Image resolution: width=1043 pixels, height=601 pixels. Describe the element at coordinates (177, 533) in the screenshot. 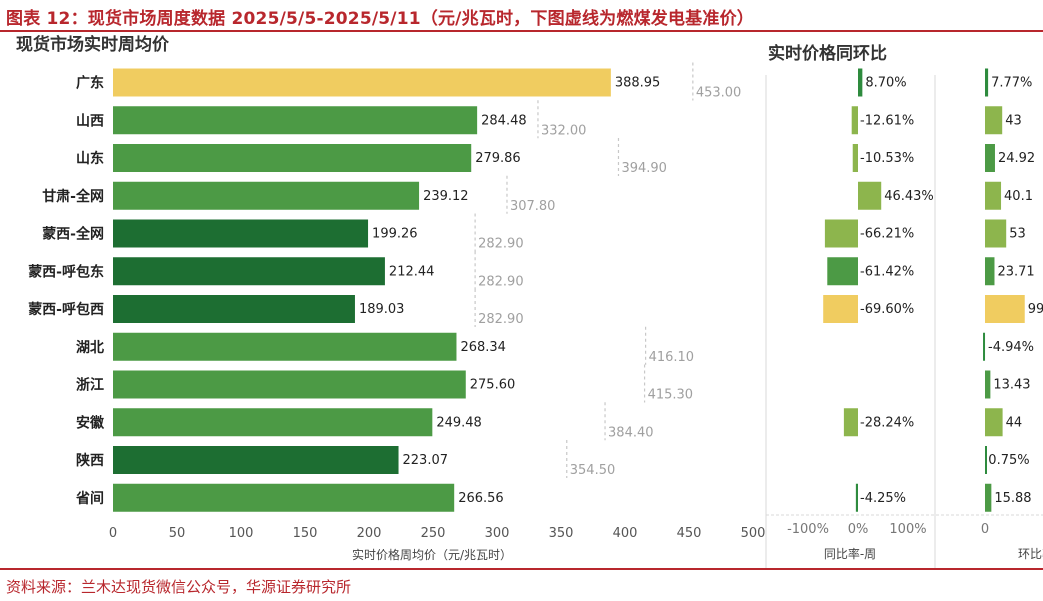

I see `x-tick-label: 50` at that location.